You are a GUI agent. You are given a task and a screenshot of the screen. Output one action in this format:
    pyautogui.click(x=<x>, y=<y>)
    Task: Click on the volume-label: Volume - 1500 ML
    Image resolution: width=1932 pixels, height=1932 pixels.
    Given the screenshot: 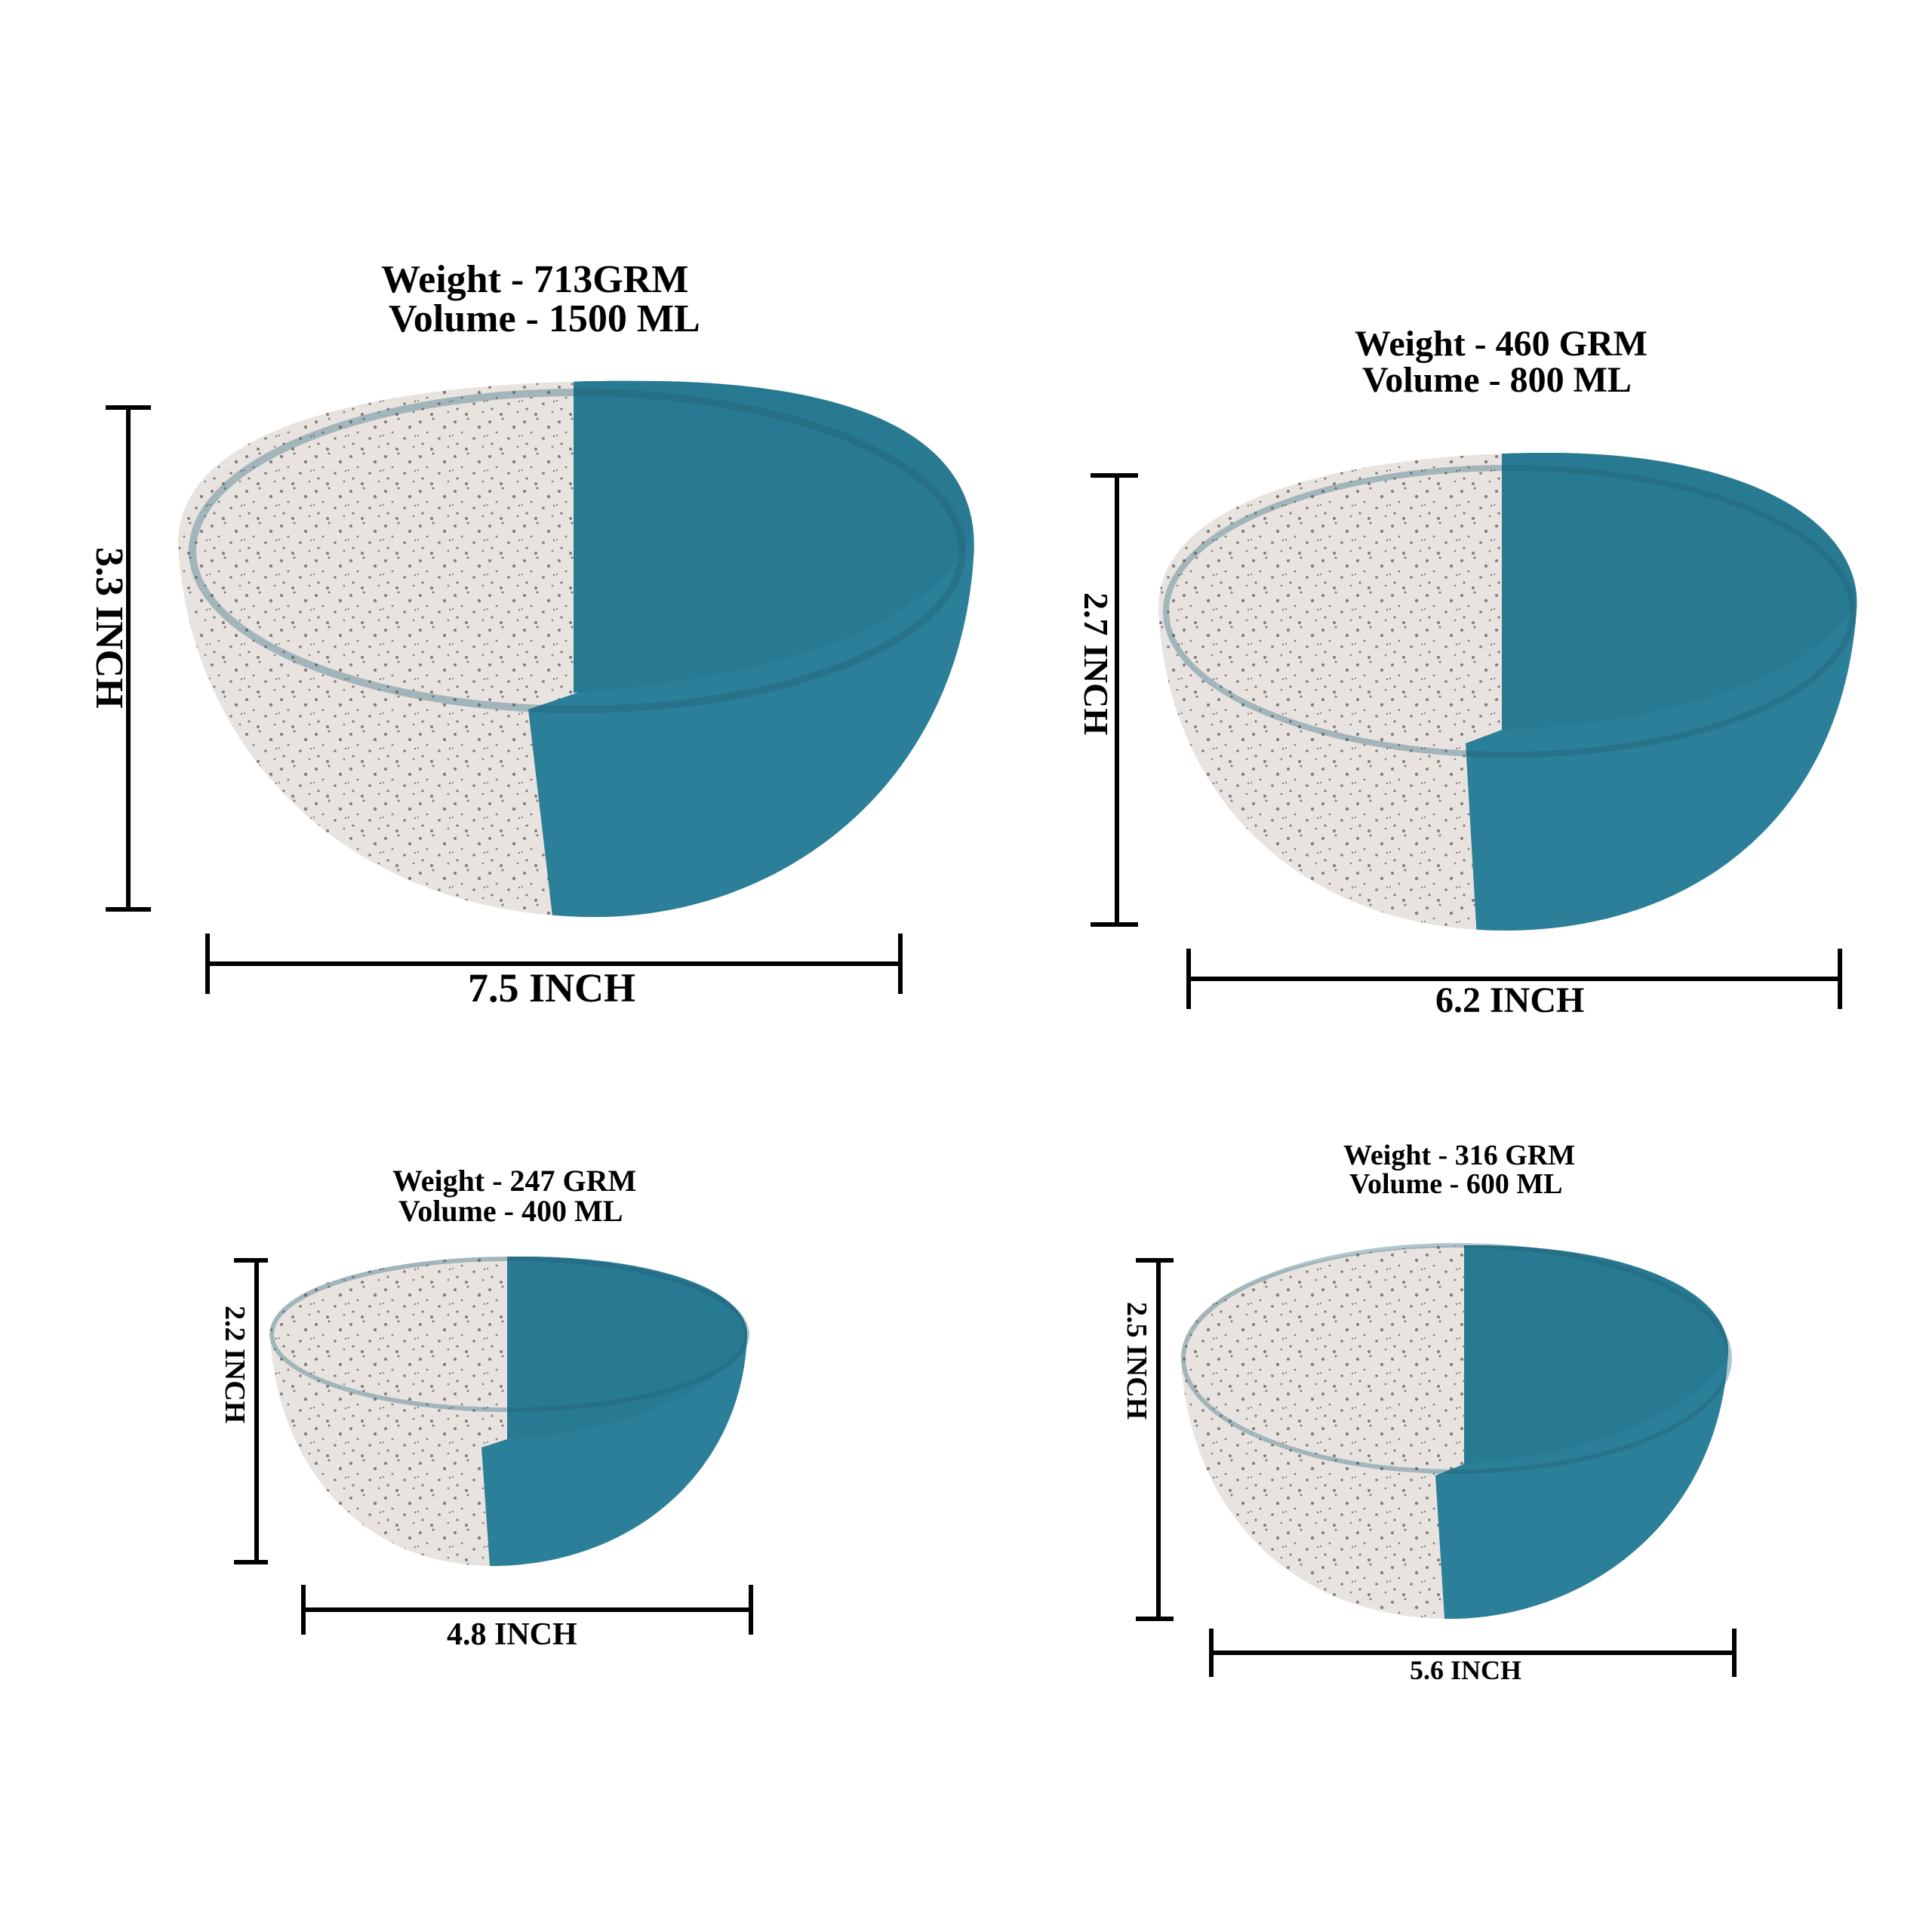 What is the action you would take?
    pyautogui.click(x=544, y=318)
    